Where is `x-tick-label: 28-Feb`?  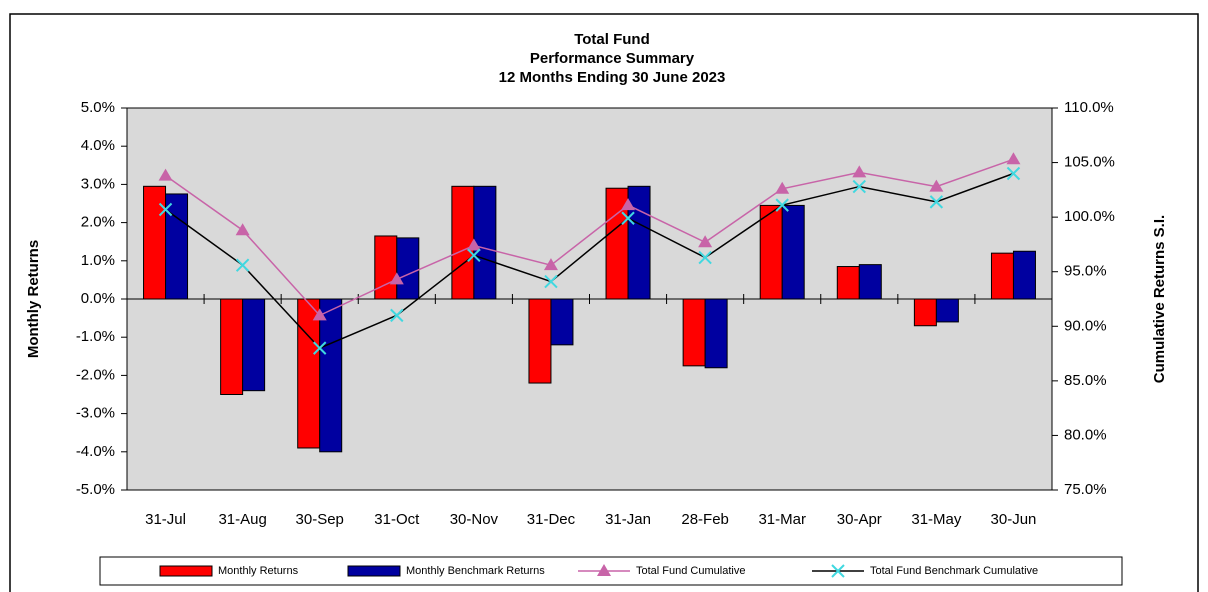 x-tick-label: 28-Feb is located at coordinates (705, 519).